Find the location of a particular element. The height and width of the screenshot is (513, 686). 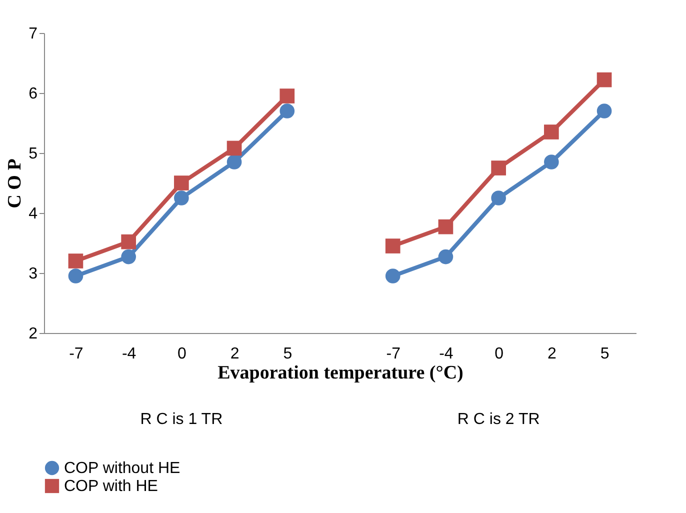

y-tick-label: 5 is located at coordinates (33, 154).